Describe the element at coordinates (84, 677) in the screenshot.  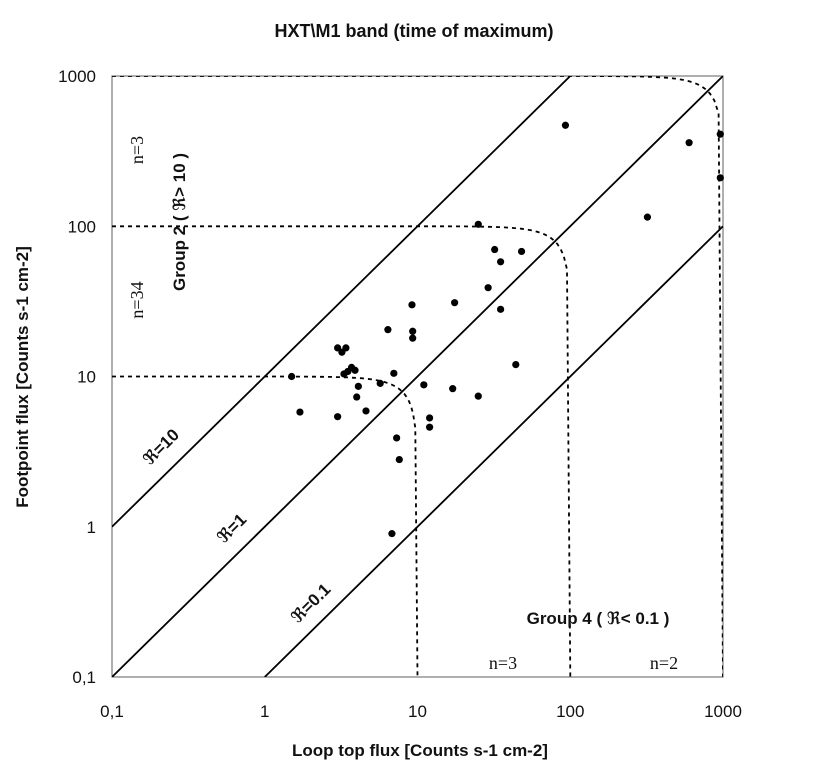
I see `y-tick-label: 0,1` at that location.